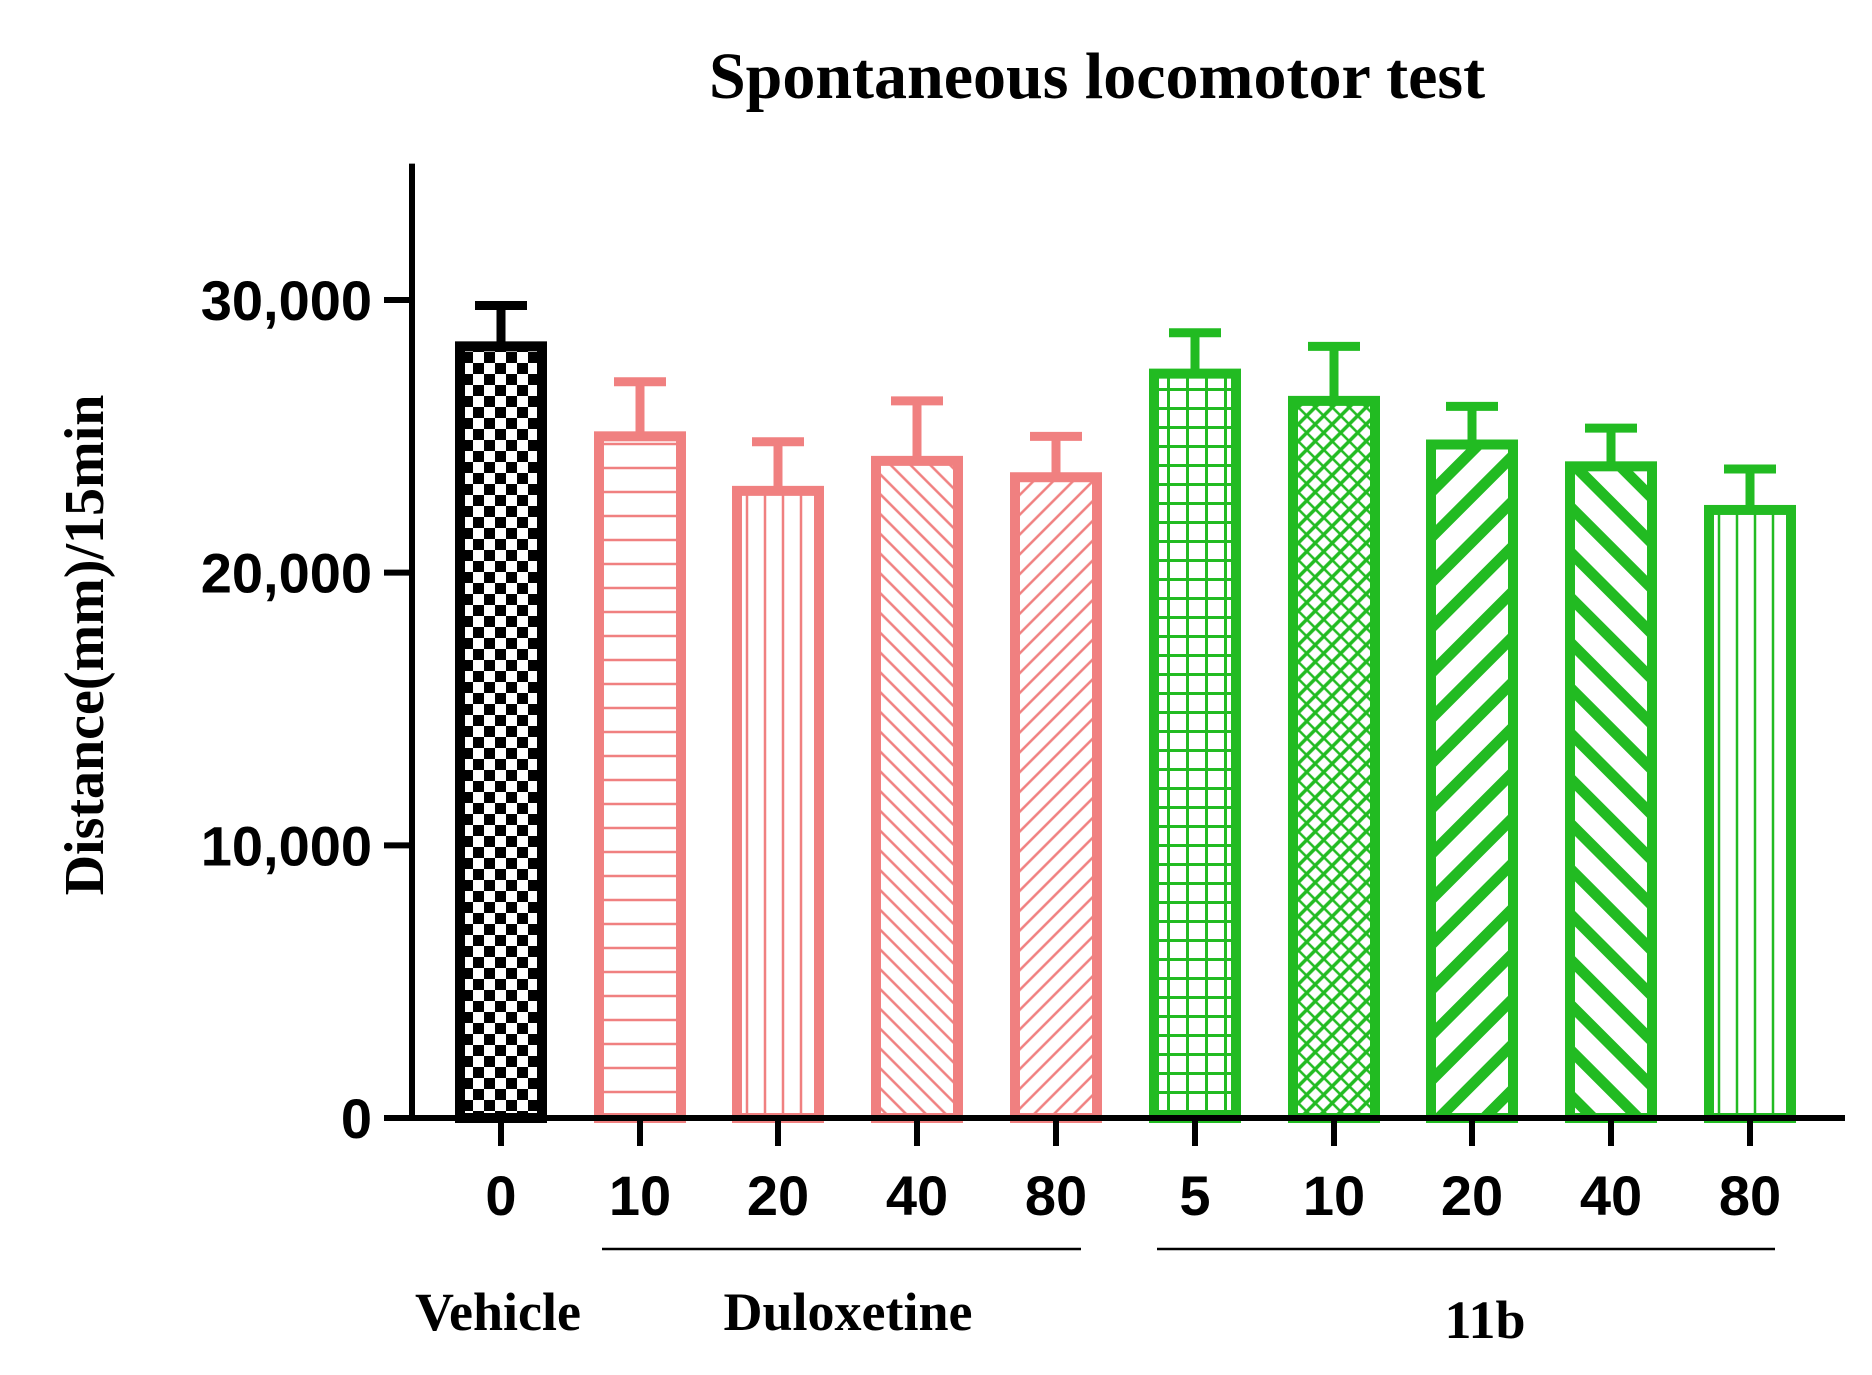  What do you see at coordinates (356, 1118) in the screenshot?
I see `y-tick-label-0: 0` at bounding box center [356, 1118].